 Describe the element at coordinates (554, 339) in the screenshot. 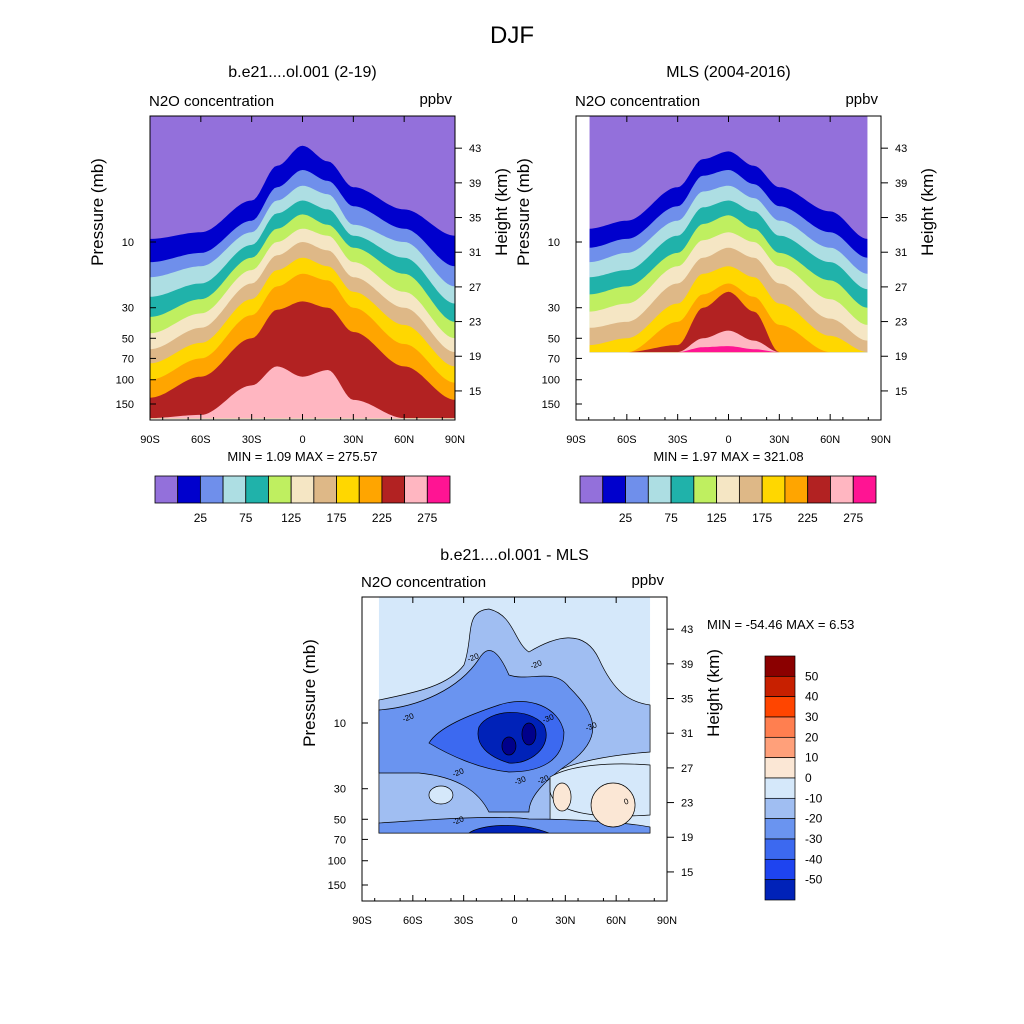

I see `pressure-tick-label: 50` at that location.